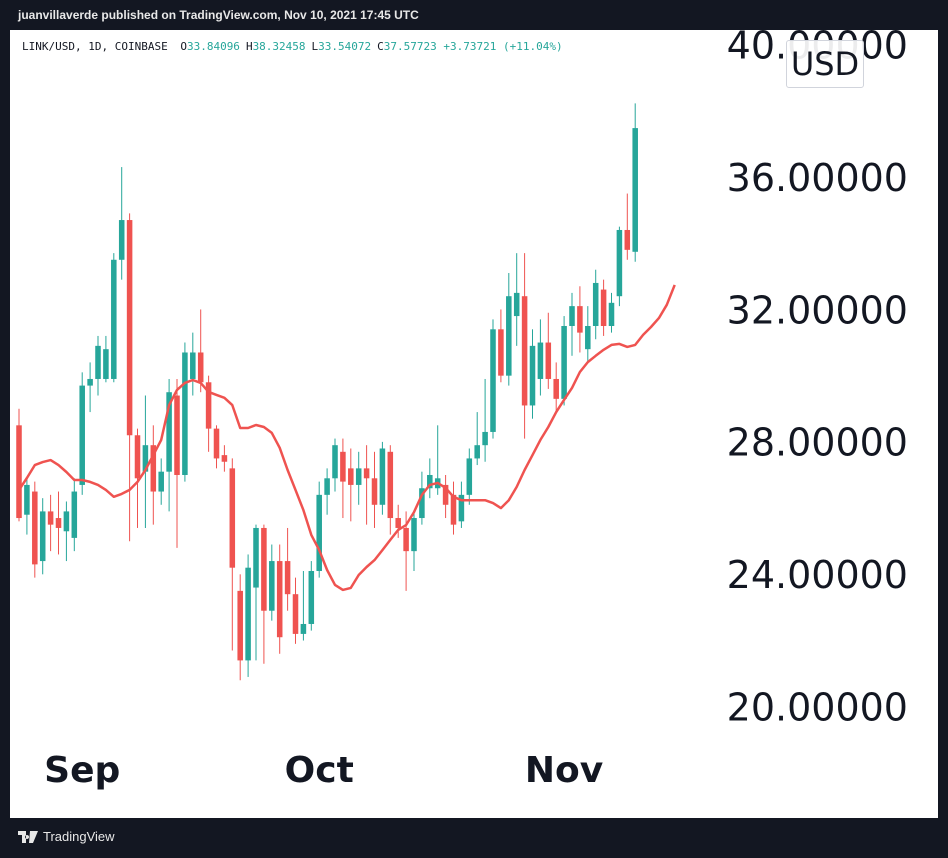 The image size is (948, 858). Describe the element at coordinates (817, 443) in the screenshot. I see `y-tick-label: 28.00000` at that location.